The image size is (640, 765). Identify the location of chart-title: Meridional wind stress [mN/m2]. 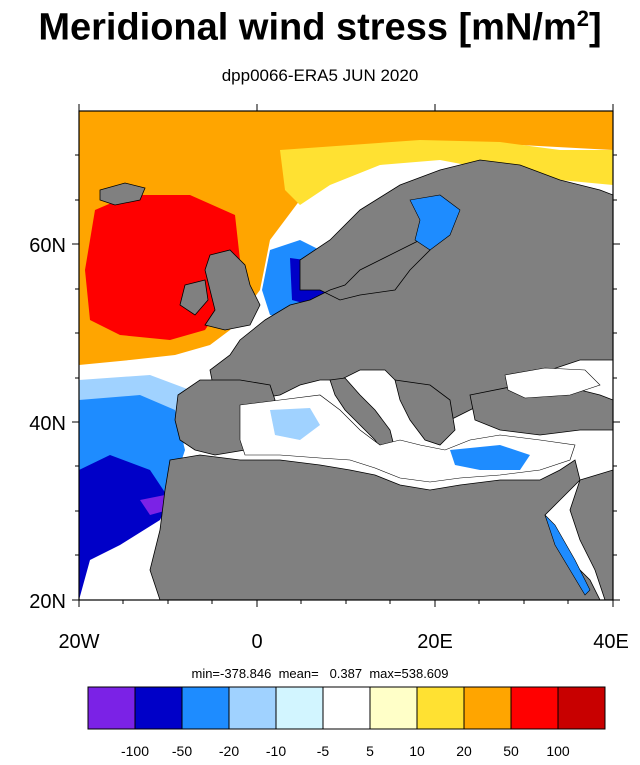
(320, 28).